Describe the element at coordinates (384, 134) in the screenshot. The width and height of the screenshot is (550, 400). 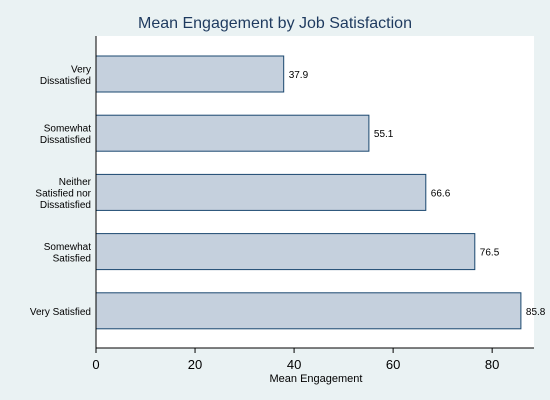
I see `bar-value-label: 55.1` at that location.